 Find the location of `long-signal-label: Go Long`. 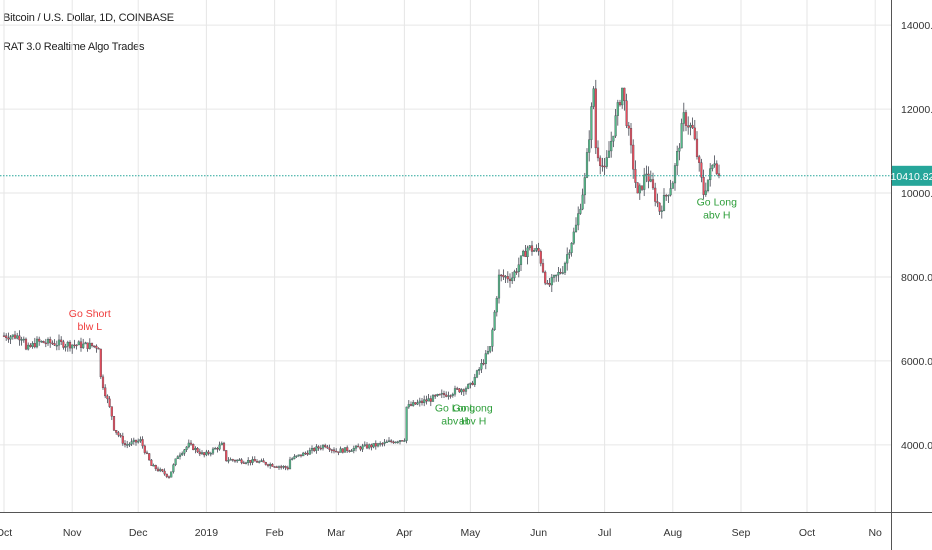

long-signal-label: Go Long is located at coordinates (455, 408).